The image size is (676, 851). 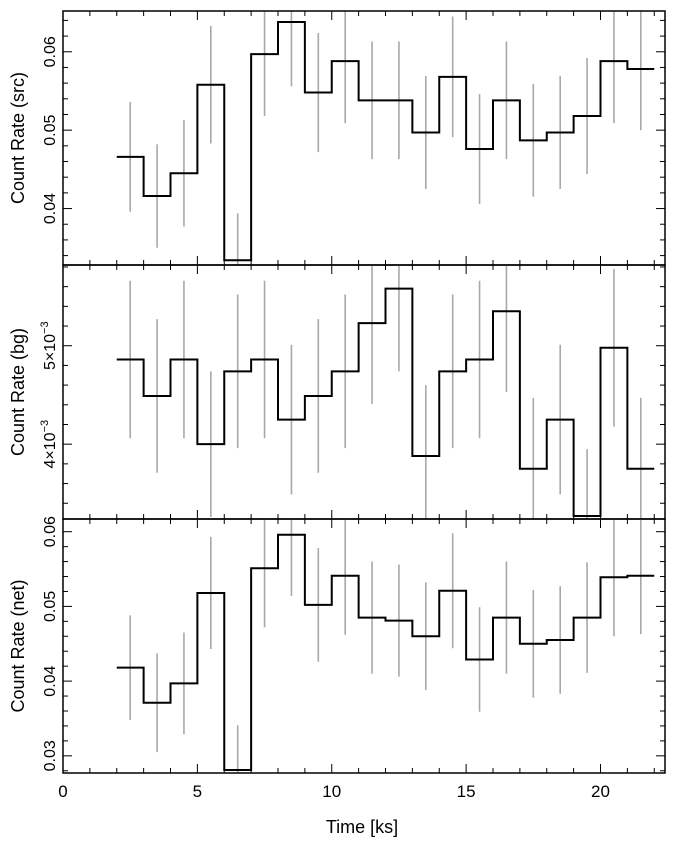 I want to click on x-tick-label: 20, so click(x=600, y=791).